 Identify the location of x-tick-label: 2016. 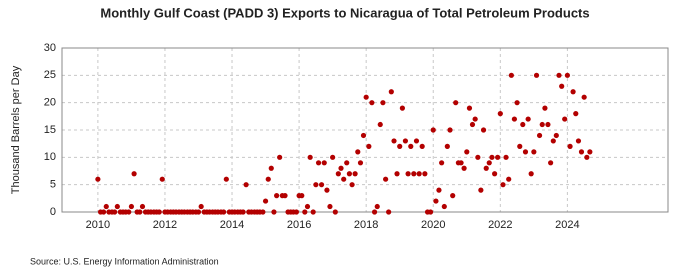
(299, 225).